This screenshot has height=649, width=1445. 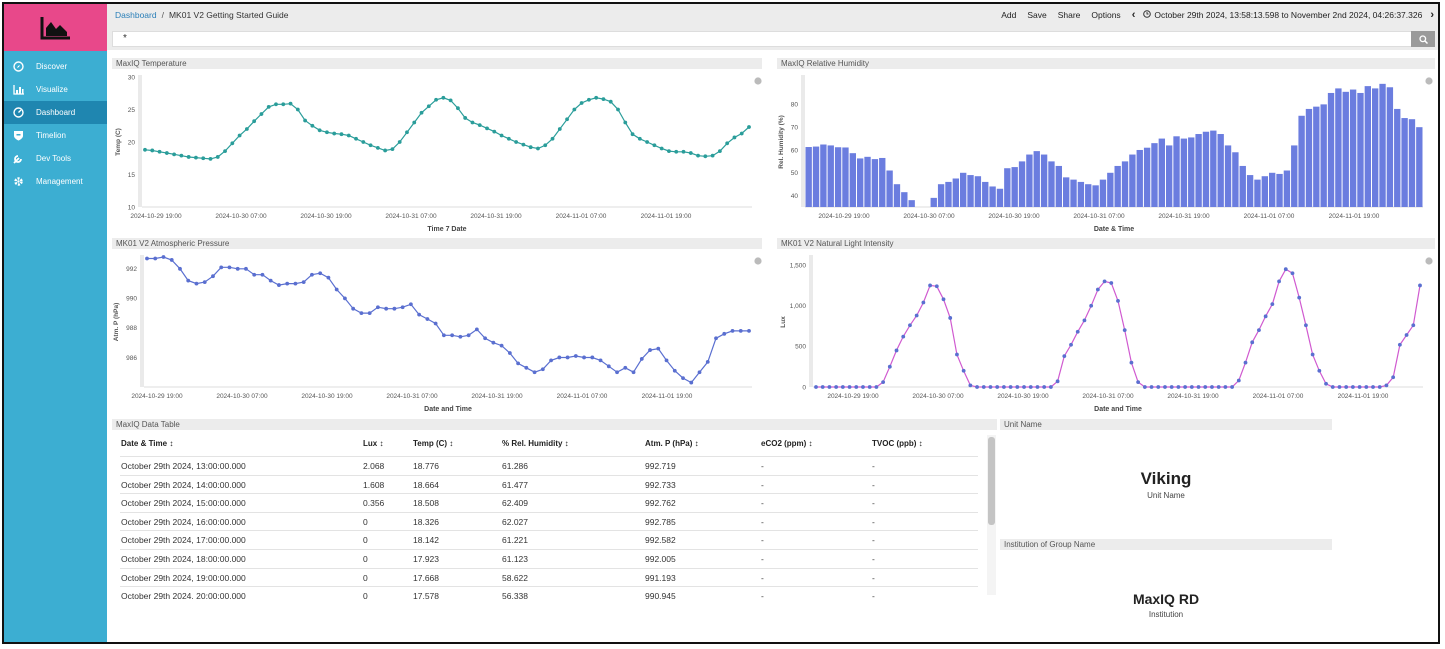 I want to click on search-button, so click(x=1423, y=39).